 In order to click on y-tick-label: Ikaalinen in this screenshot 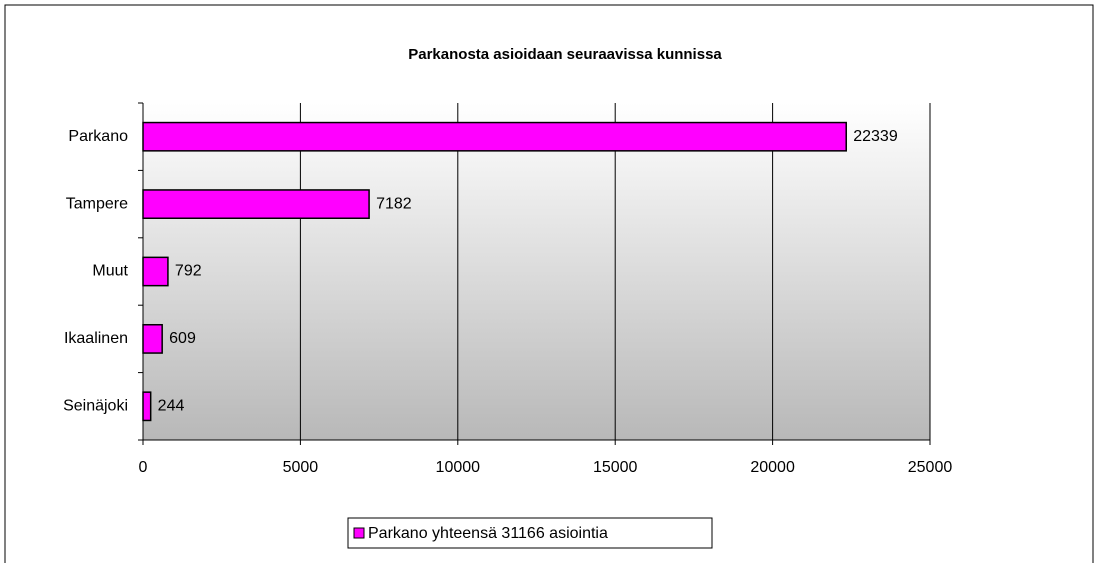, I will do `click(96, 338)`.